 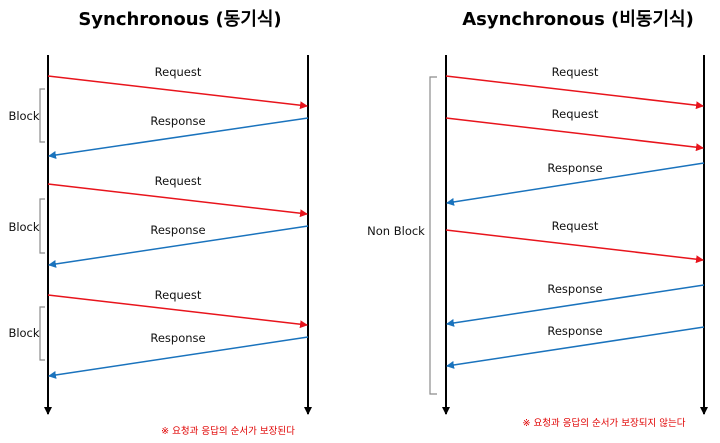 I want to click on sync-message-label-5: Request, so click(x=178, y=295).